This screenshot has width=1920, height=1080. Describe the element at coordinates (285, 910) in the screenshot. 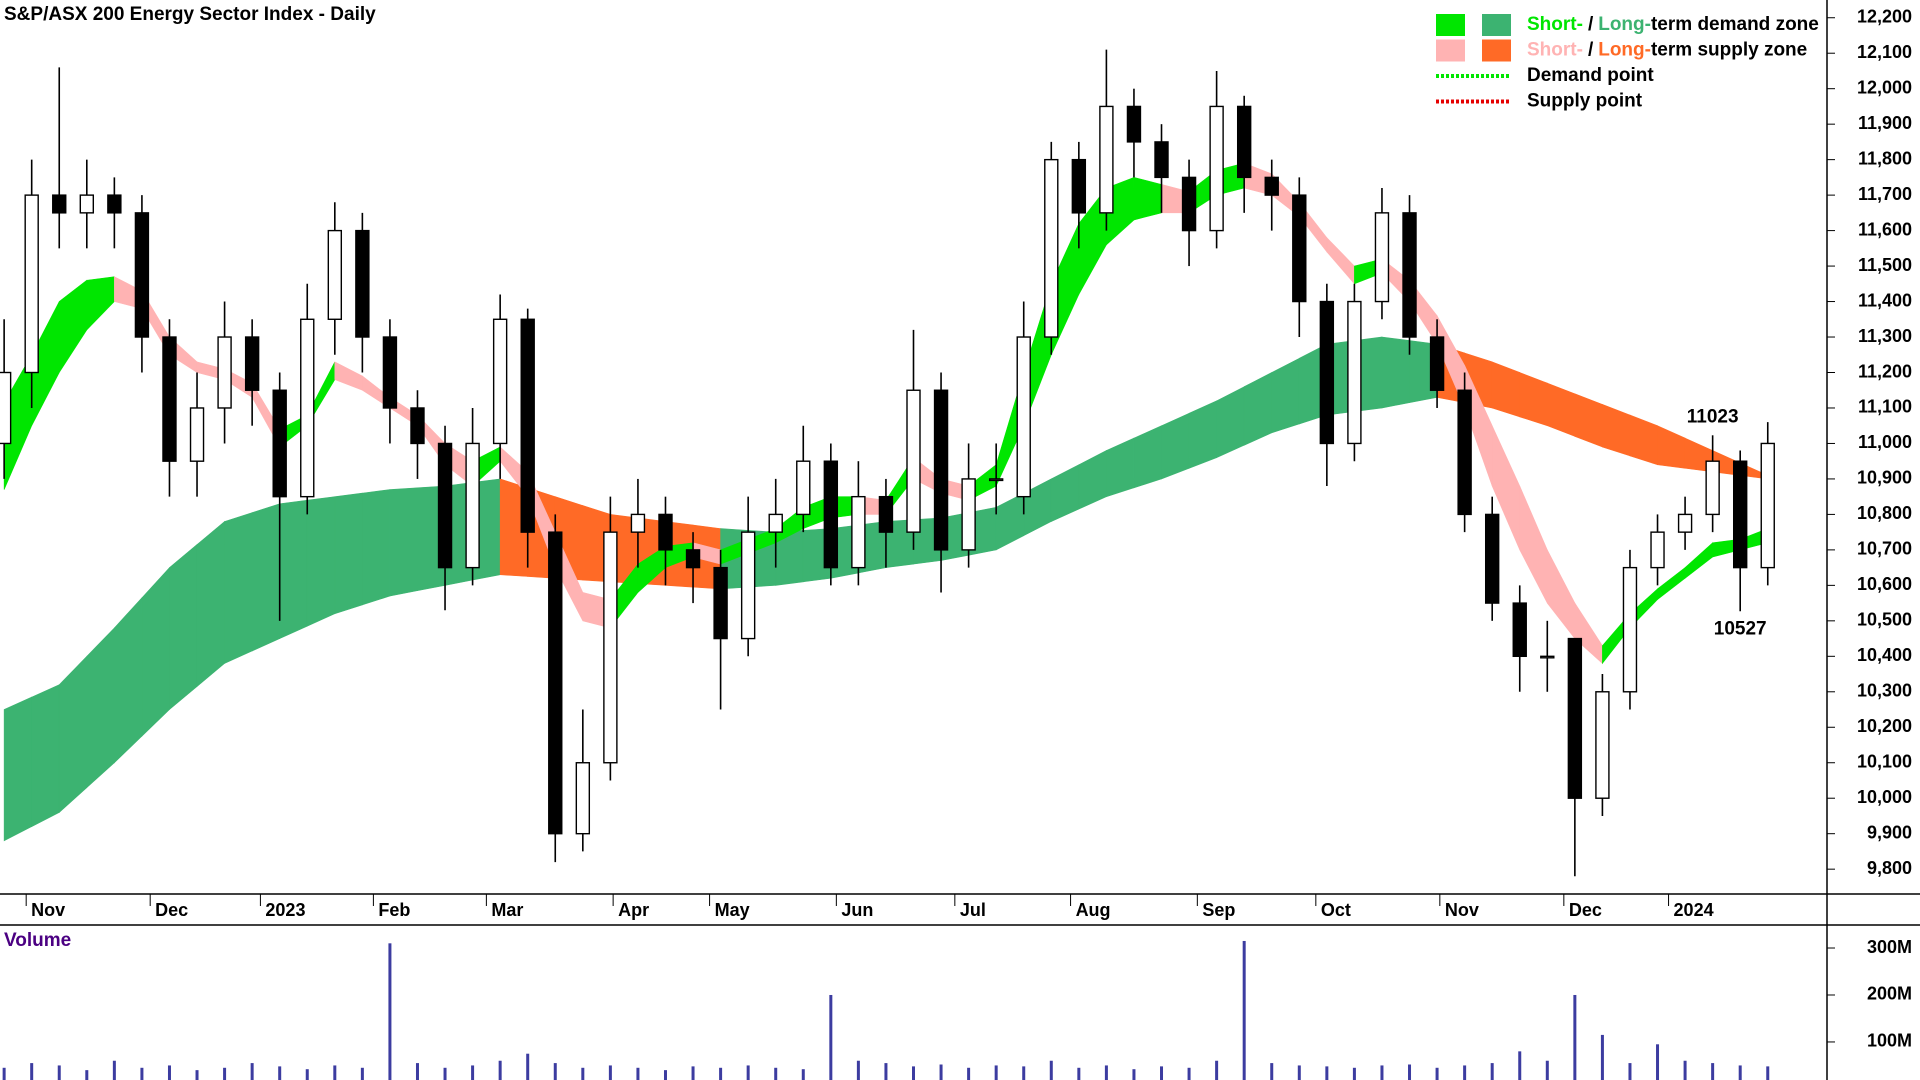

I see `x-tick-label: 2023` at that location.